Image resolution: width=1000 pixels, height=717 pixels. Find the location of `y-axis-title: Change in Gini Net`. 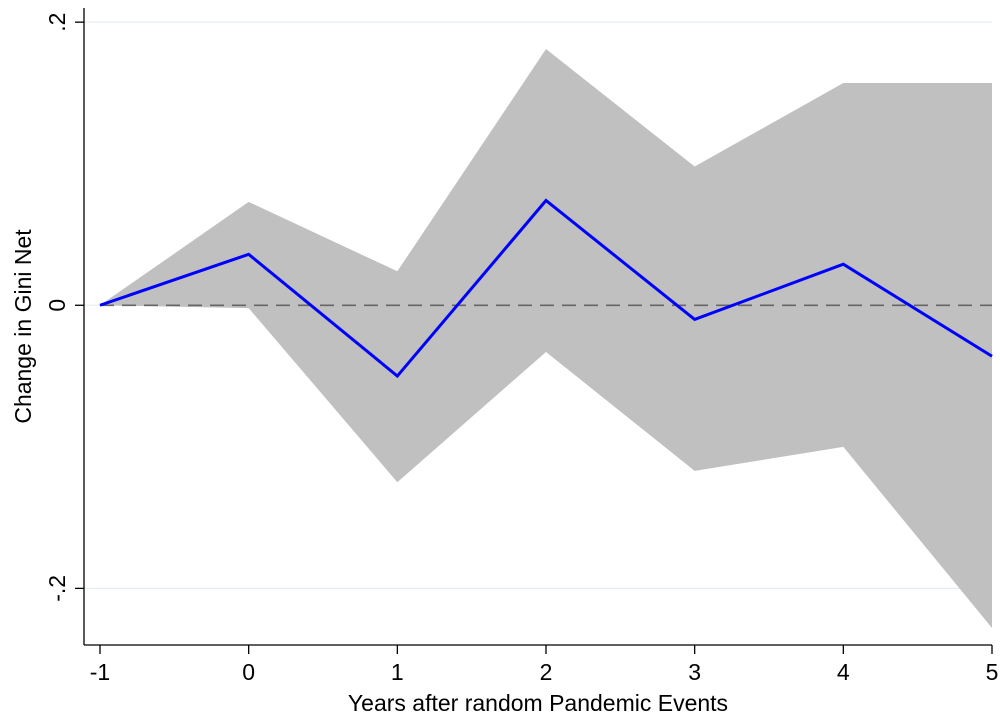

y-axis-title: Change in Gini Net is located at coordinates (23, 326).